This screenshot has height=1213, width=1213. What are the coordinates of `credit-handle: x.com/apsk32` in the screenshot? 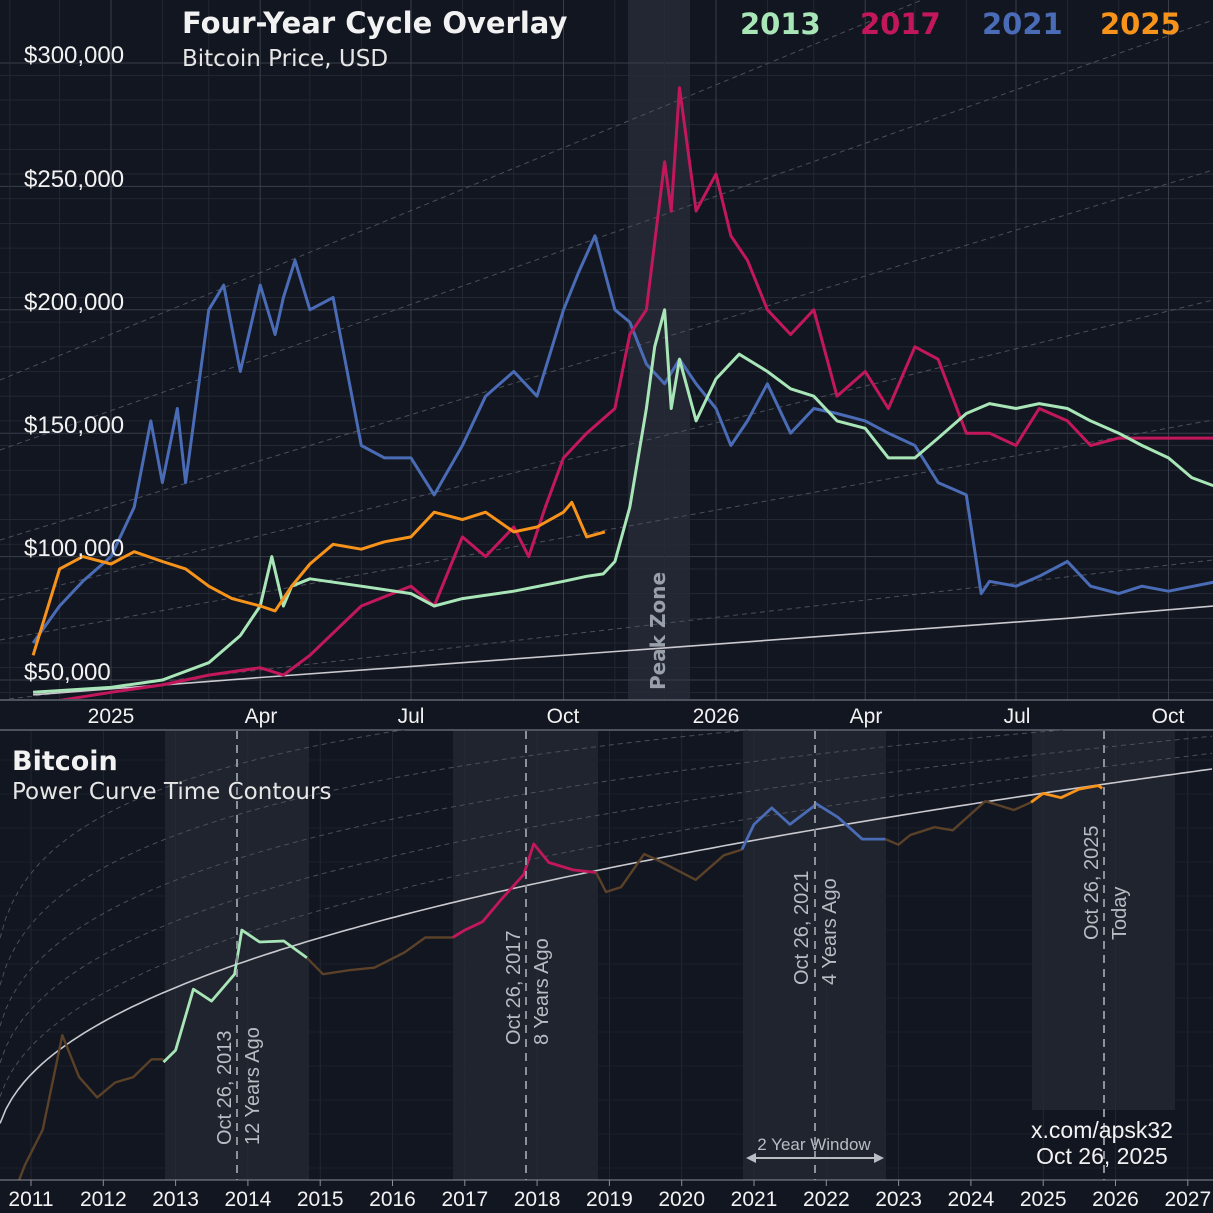 It's located at (1102, 1130).